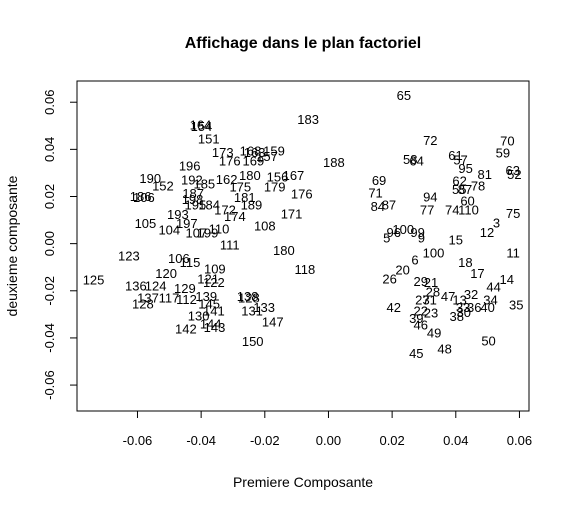 This screenshot has height=511, width=570. What do you see at coordinates (460, 159) in the screenshot?
I see `point-label: 57` at bounding box center [460, 159].